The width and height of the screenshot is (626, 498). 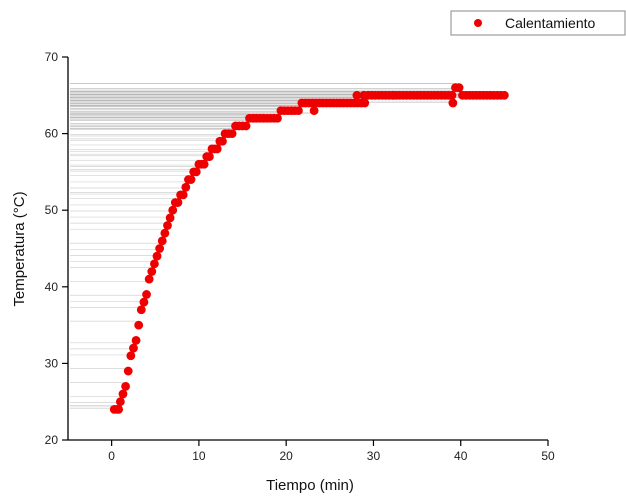 I want to click on legend-label: Calentamiento, so click(x=550, y=23).